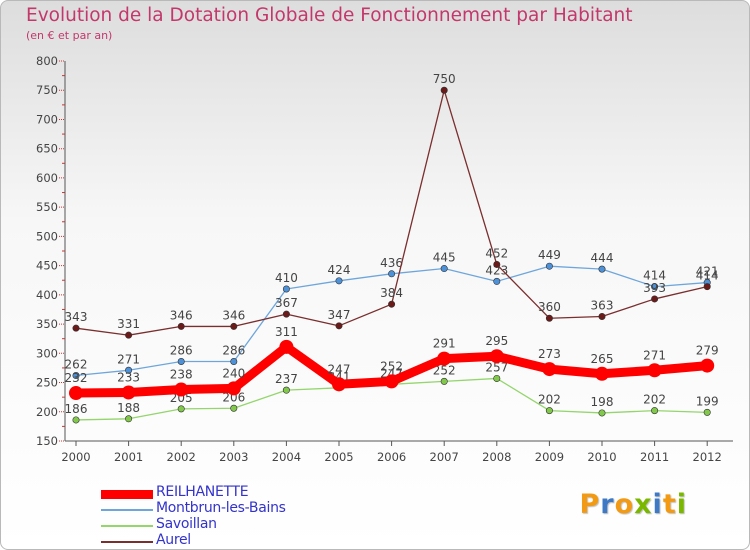  I want to click on data-label-montbrun-les-bains: 410, so click(286, 278).